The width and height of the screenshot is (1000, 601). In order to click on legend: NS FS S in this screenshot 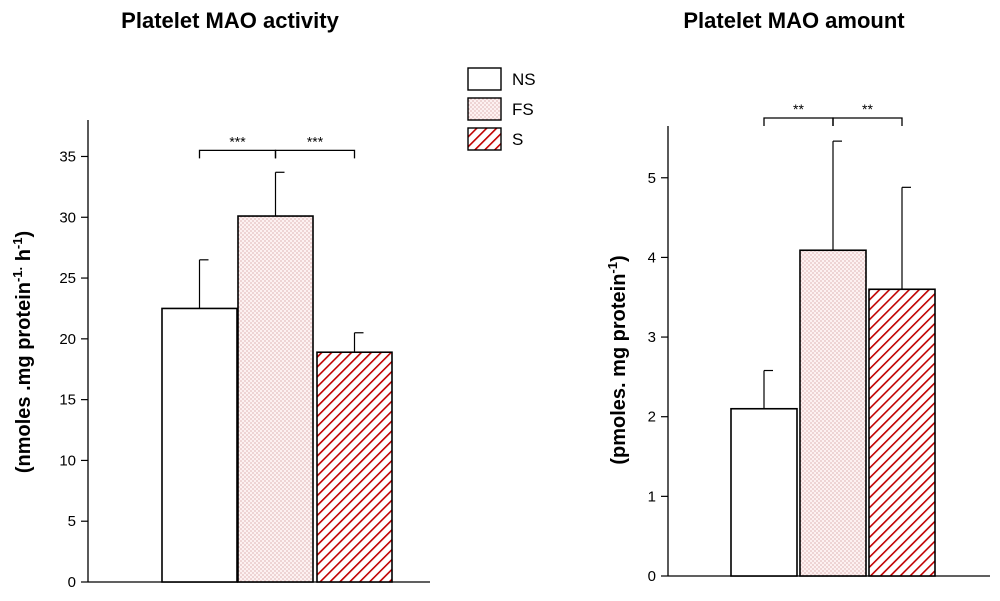, I will do `click(501, 109)`.